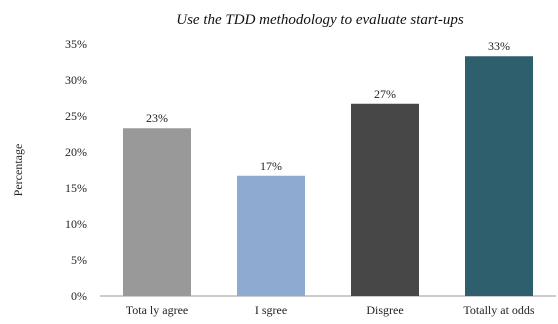 Image resolution: width=558 pixels, height=324 pixels. Describe the element at coordinates (76, 188) in the screenshot. I see `y-tick-label: 15%` at that location.